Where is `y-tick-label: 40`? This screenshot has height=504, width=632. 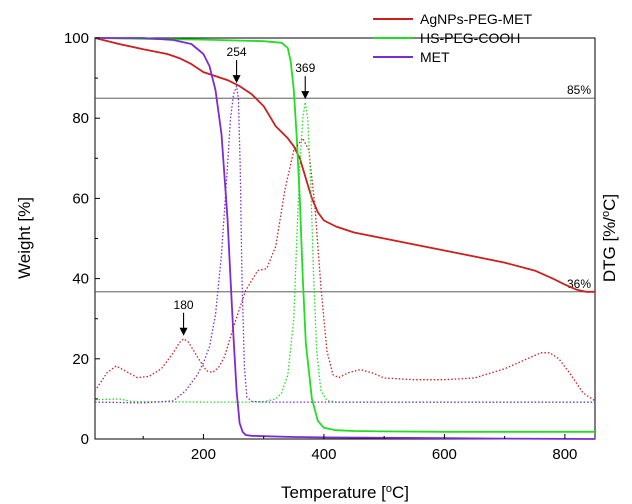 y-tick-label: 40 is located at coordinates (80, 279).